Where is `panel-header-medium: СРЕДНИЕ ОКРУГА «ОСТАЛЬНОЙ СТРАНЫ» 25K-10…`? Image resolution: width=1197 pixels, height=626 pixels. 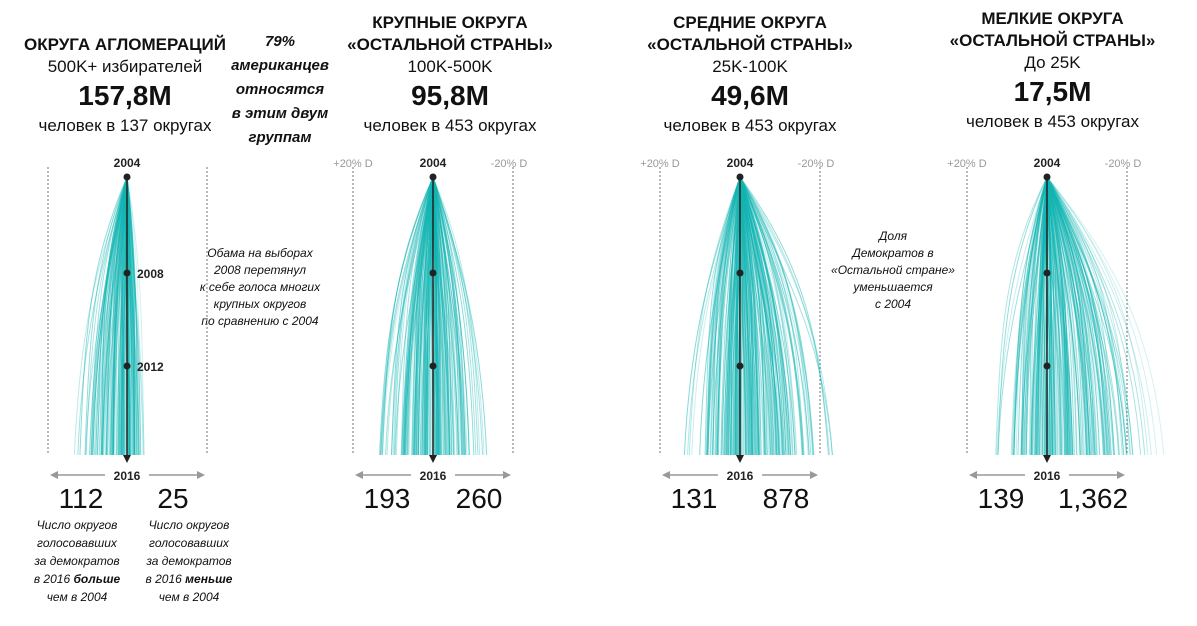 panel-header-medium: СРЕДНИЕ ОКРУГА «ОСТАЛЬНОЙ СТРАНЫ» 25K-10… is located at coordinates (750, 75).